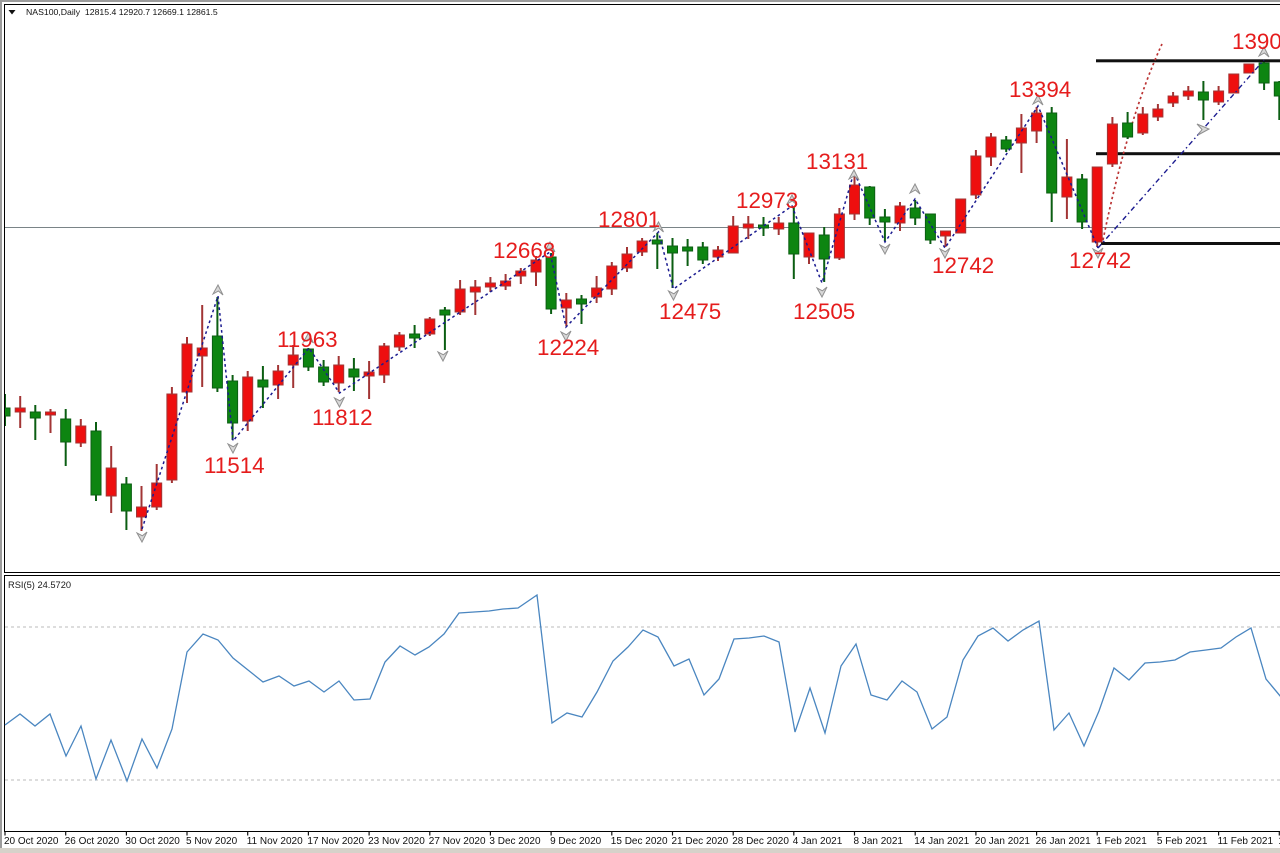 This screenshot has width=1280, height=853. What do you see at coordinates (39, 585) in the screenshot?
I see `svg-text: RSI(5) 24.5720` at bounding box center [39, 585].